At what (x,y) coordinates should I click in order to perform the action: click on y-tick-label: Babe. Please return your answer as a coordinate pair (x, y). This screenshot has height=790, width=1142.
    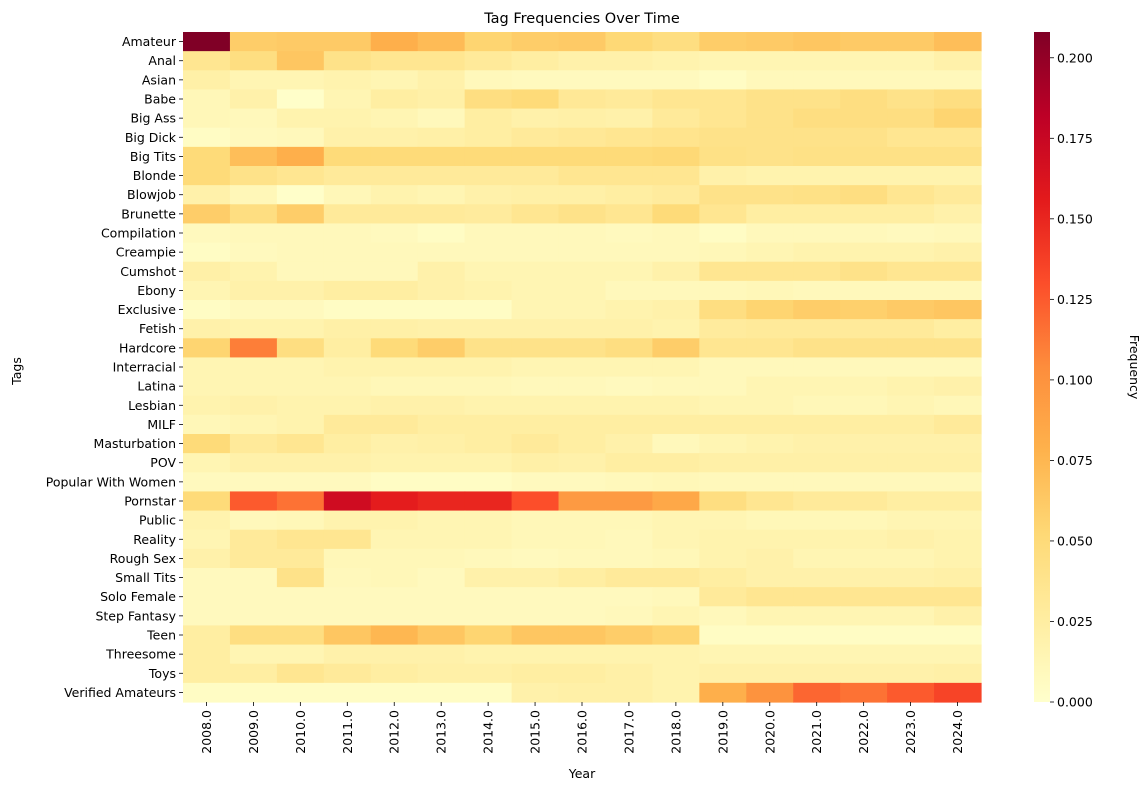
    Looking at the image, I should click on (160, 99).